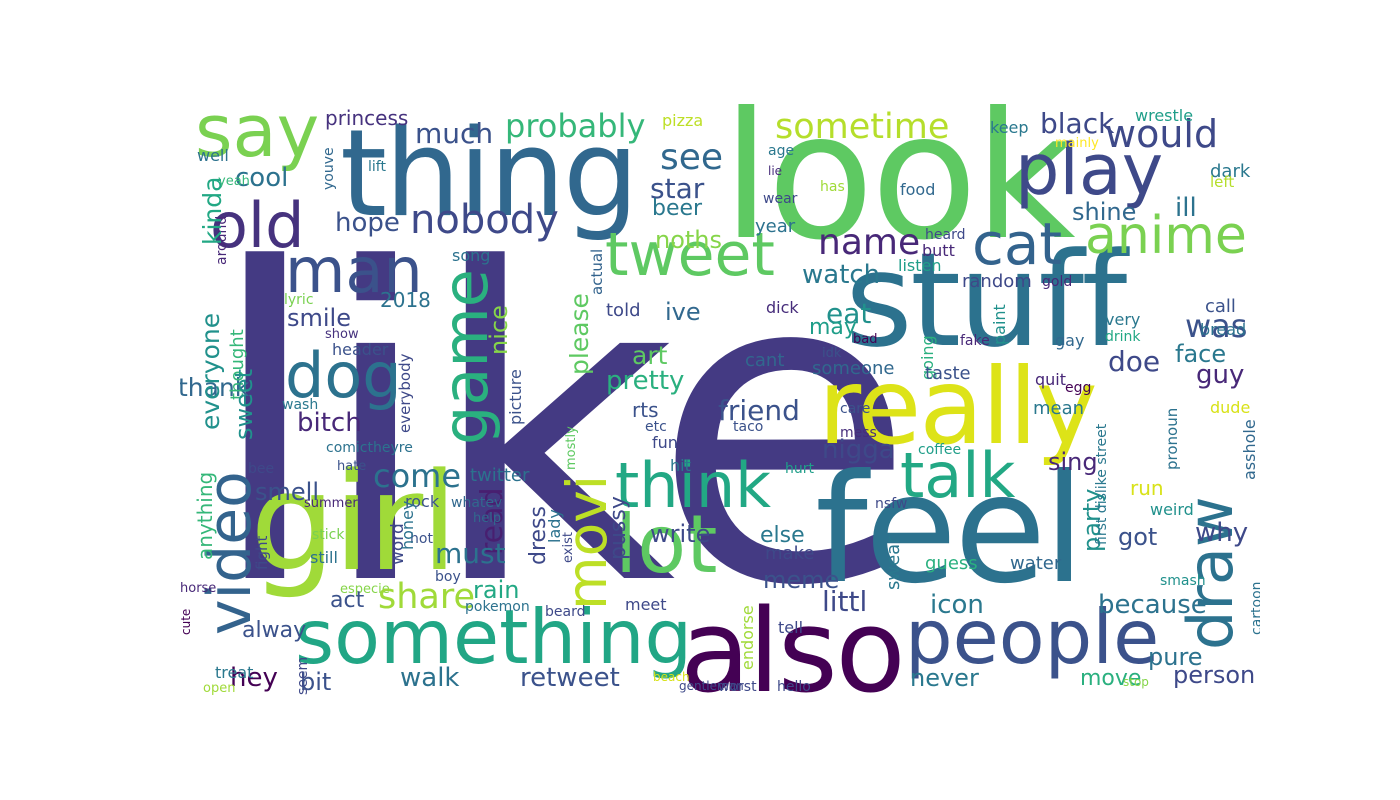  I want to click on cloud-word: wash, so click(300, 405).